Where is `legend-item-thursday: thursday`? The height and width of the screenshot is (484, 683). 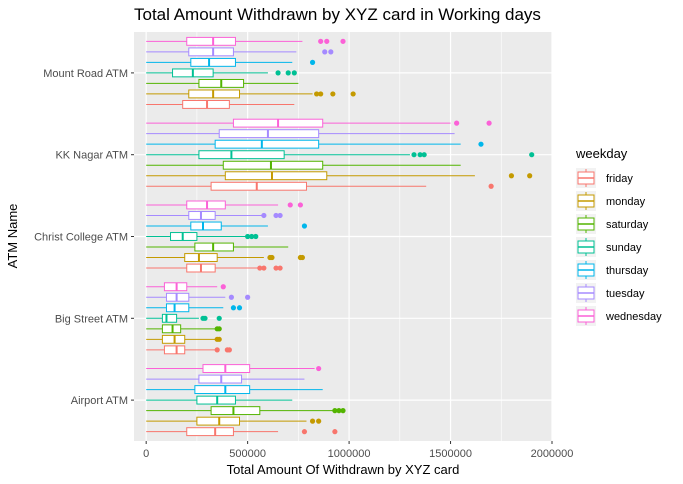
legend-item-thursday: thursday is located at coordinates (612, 270).